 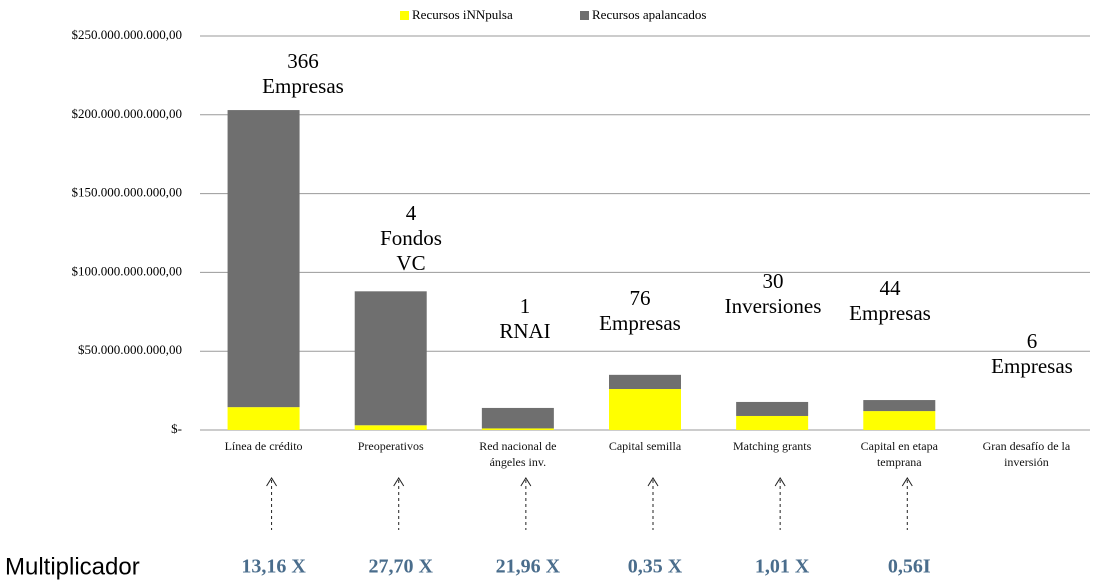 I want to click on annotation: 44 Empresas, so click(x=890, y=300).